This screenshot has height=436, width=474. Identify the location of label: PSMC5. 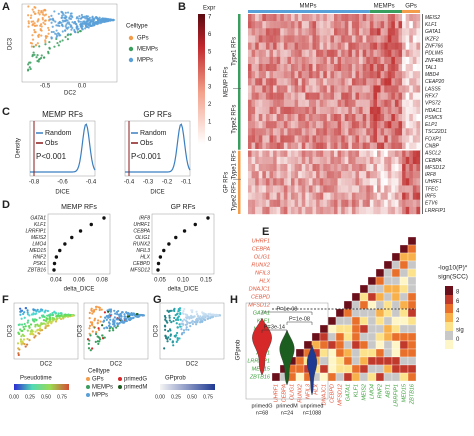
(433, 118).